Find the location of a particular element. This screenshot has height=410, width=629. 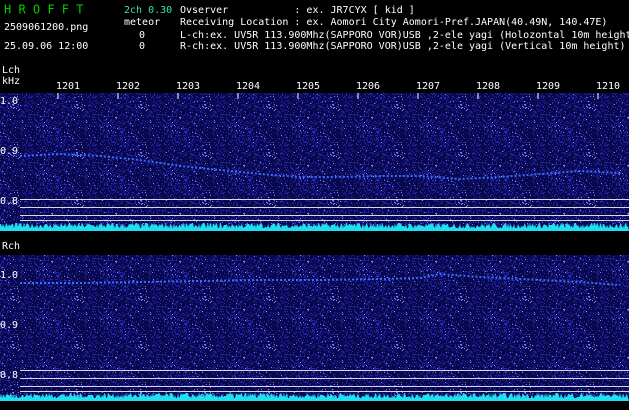

rch-signal is located at coordinates (320, 279).